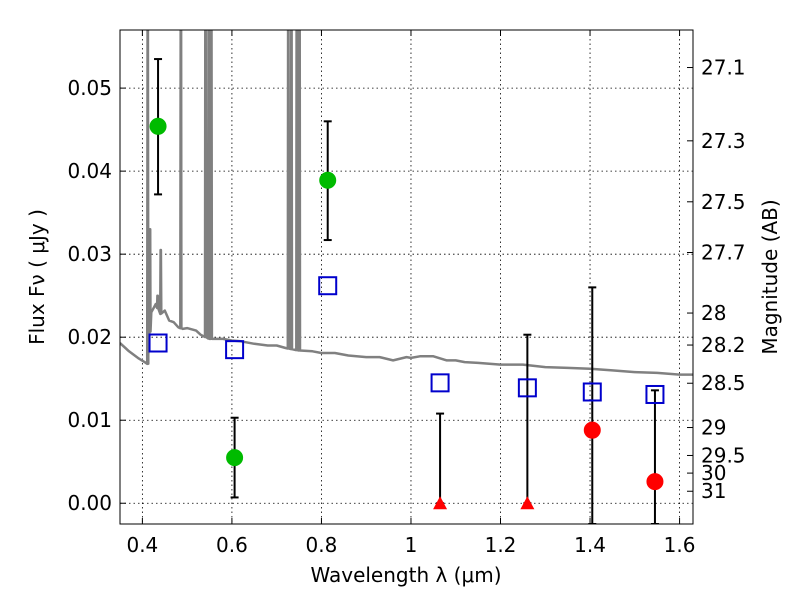  Describe the element at coordinates (232, 545) in the screenshot. I see `x-tick-label: 0.6` at that location.